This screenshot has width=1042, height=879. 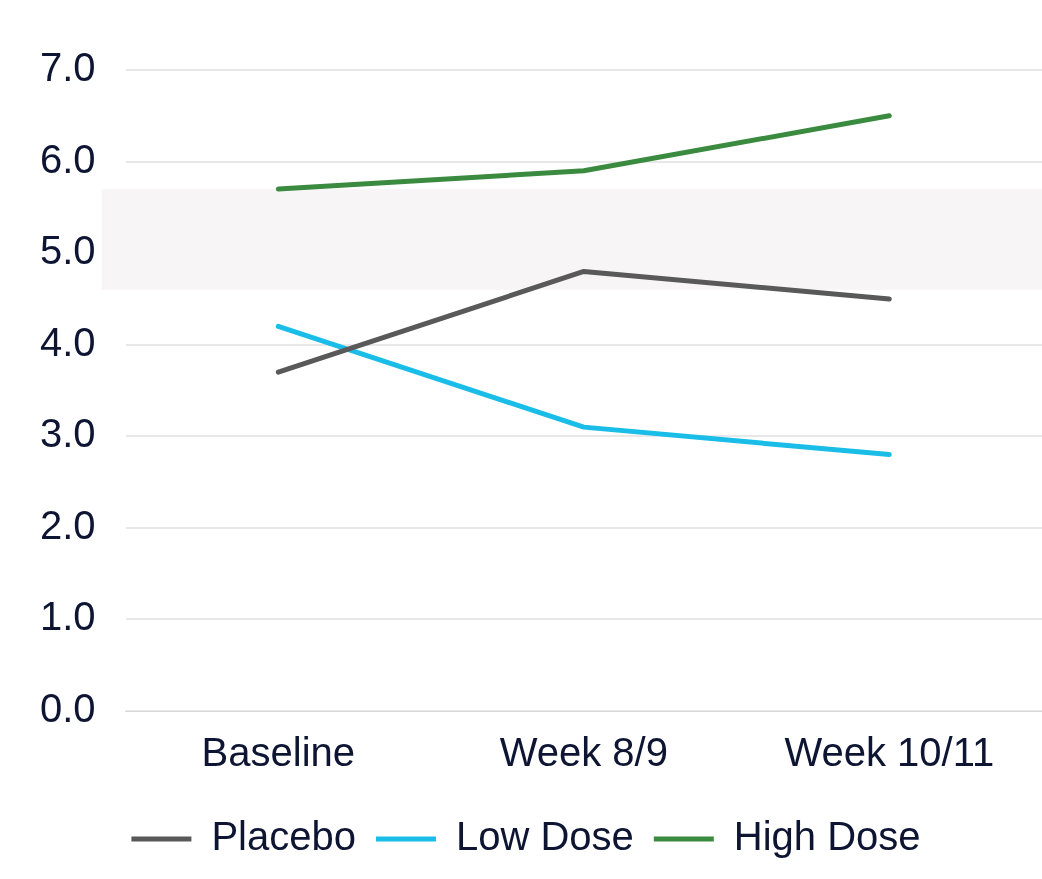 I want to click on y-tick-label: 6.0, so click(x=68, y=158).